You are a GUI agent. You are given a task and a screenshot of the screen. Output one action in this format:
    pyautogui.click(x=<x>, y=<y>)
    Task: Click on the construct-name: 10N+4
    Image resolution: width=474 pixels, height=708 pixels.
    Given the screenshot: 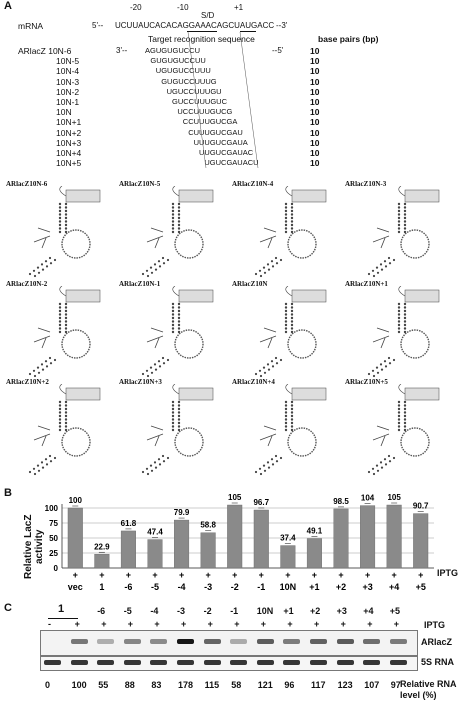 What is the action you would take?
    pyautogui.click(x=69, y=153)
    